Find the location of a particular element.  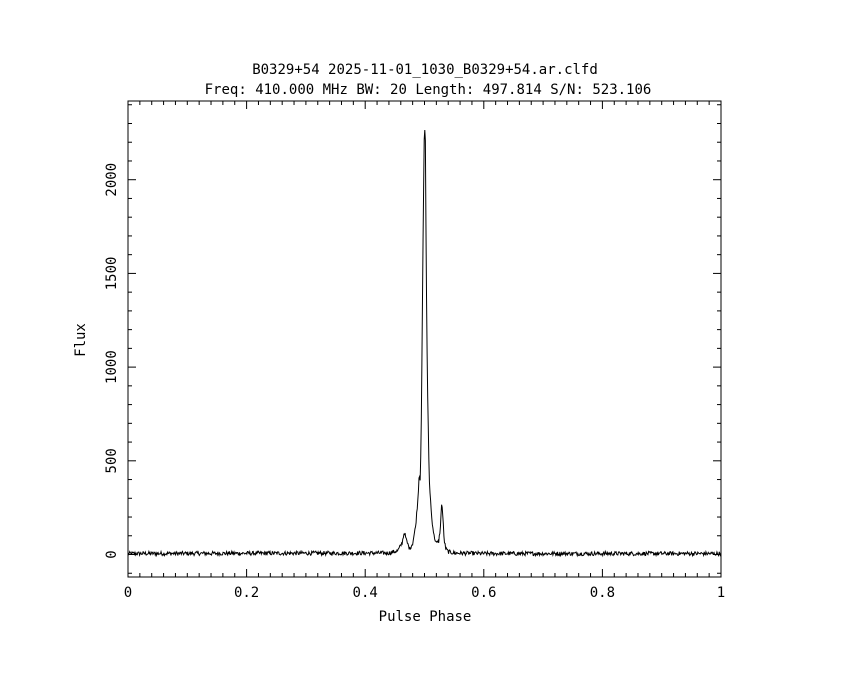

x-axis-label: Pulse Phase is located at coordinates (425, 617).